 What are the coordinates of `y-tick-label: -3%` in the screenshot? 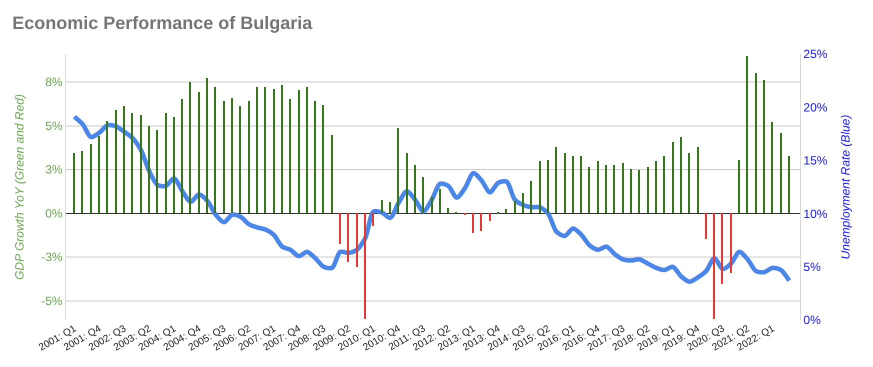 It's located at (52, 257).